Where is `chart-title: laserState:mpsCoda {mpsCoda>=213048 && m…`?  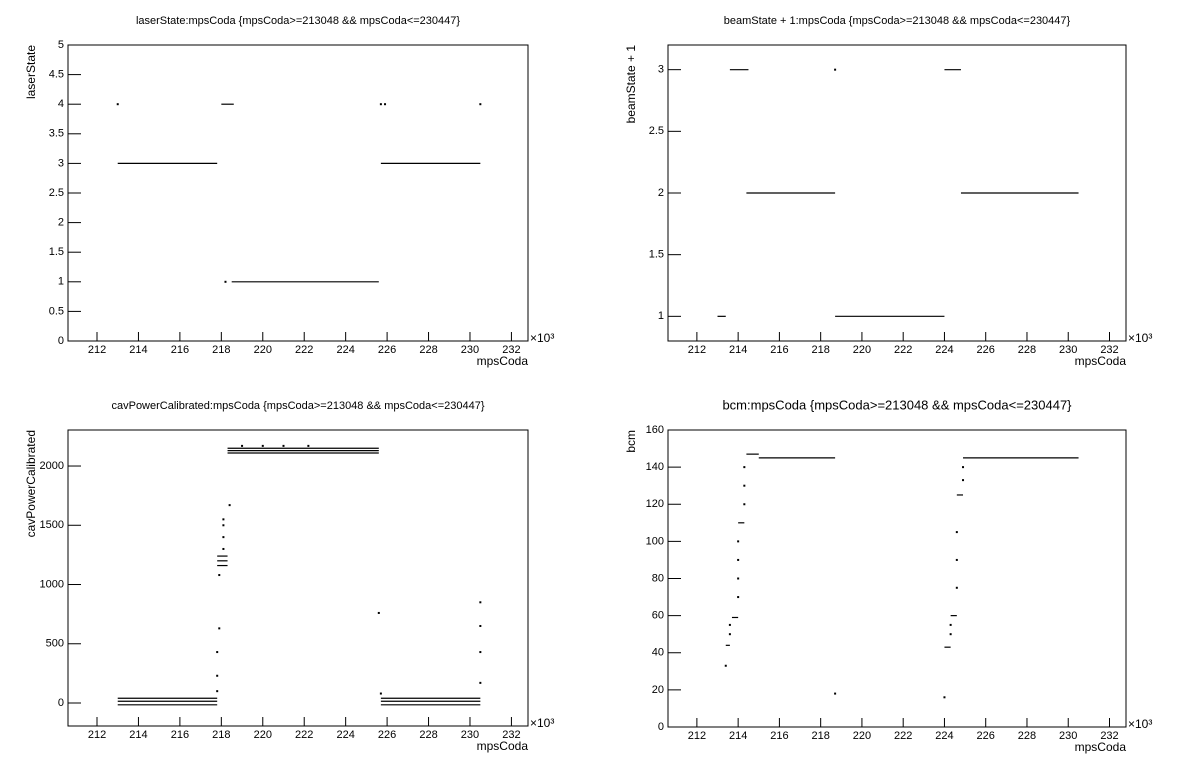 chart-title: laserState:mpsCoda {mpsCoda>=213048 && m… is located at coordinates (298, 21).